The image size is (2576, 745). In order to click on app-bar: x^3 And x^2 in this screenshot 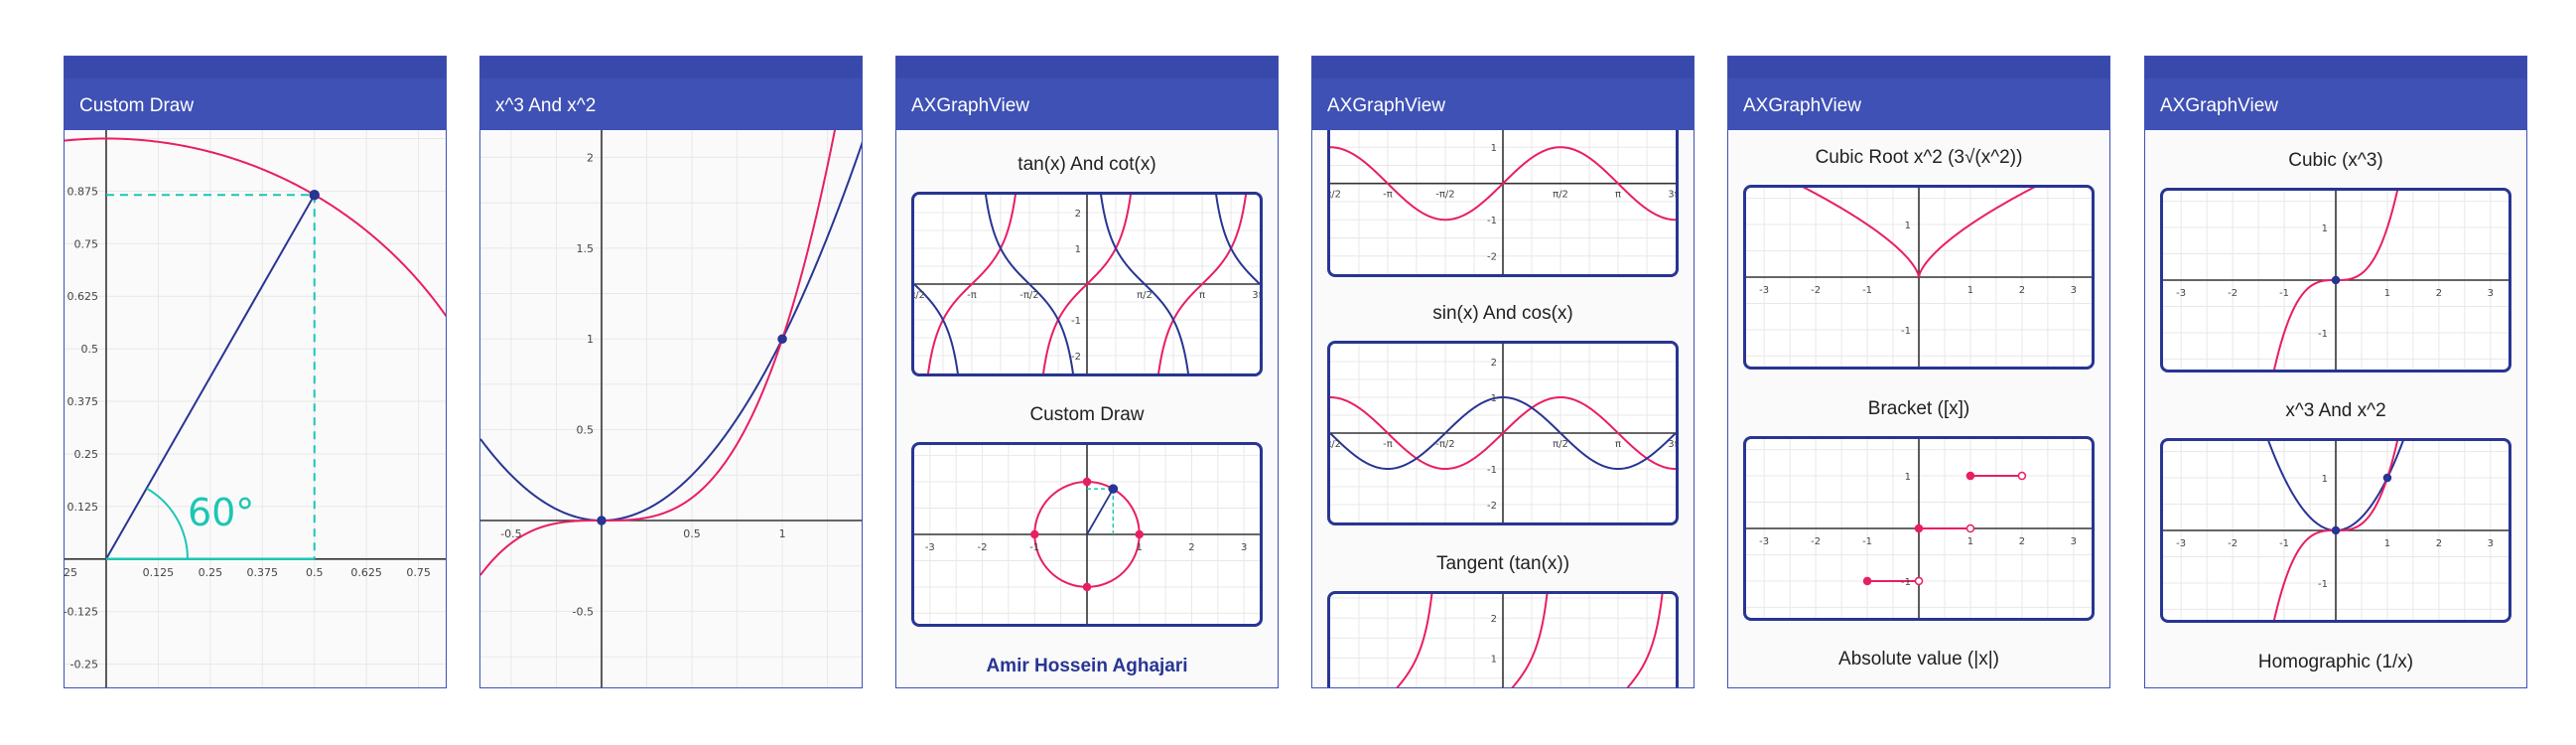, I will do `click(671, 104)`.